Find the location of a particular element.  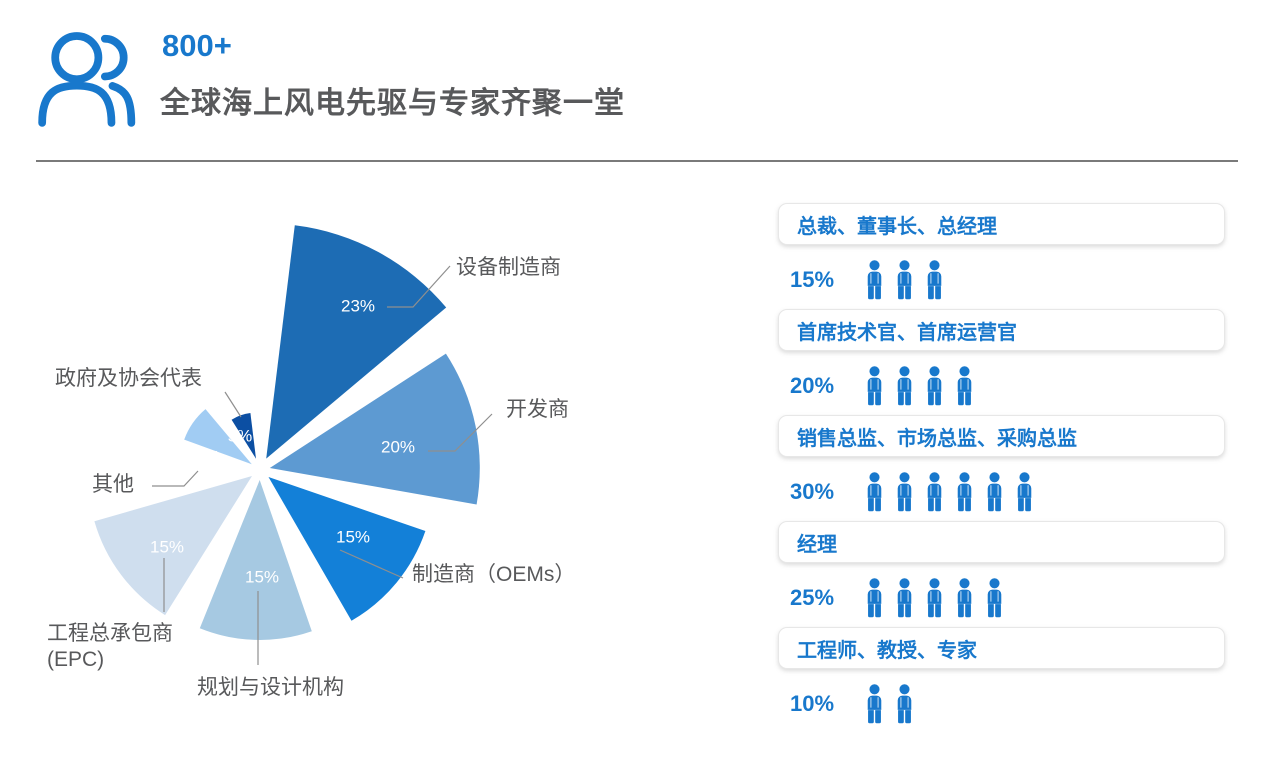

role-percent-row: 10% is located at coordinates (1007, 704).